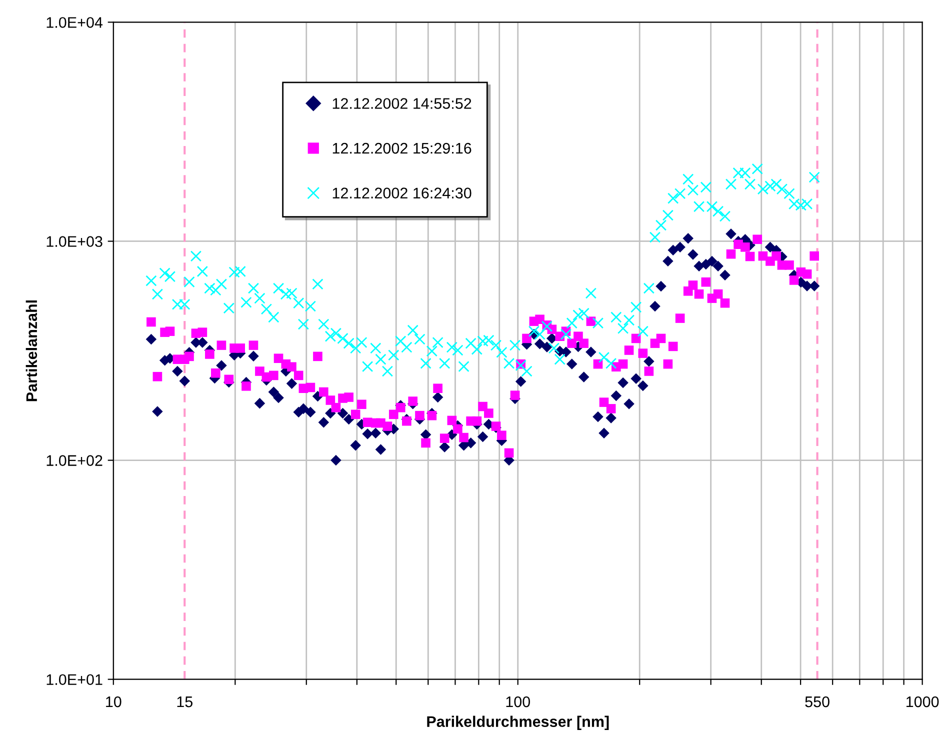 Image resolution: width=945 pixels, height=740 pixels. I want to click on ref-line-label: 15, so click(184, 702).